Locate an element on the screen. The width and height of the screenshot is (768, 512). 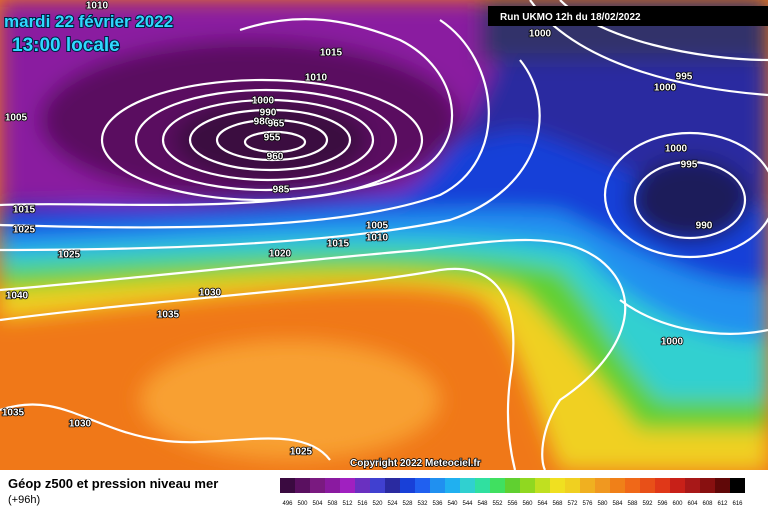
scale-label: 564 is located at coordinates (542, 504).